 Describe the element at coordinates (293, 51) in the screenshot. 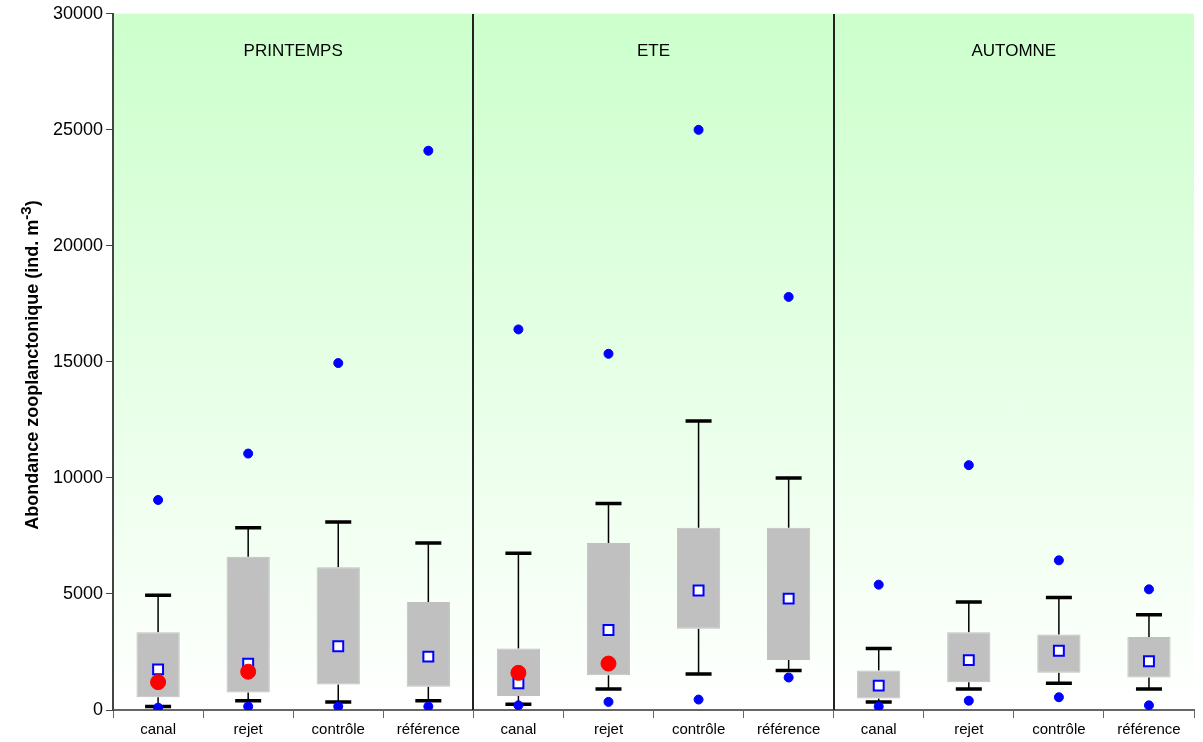

I see `annotation: PRINTEMPS` at that location.